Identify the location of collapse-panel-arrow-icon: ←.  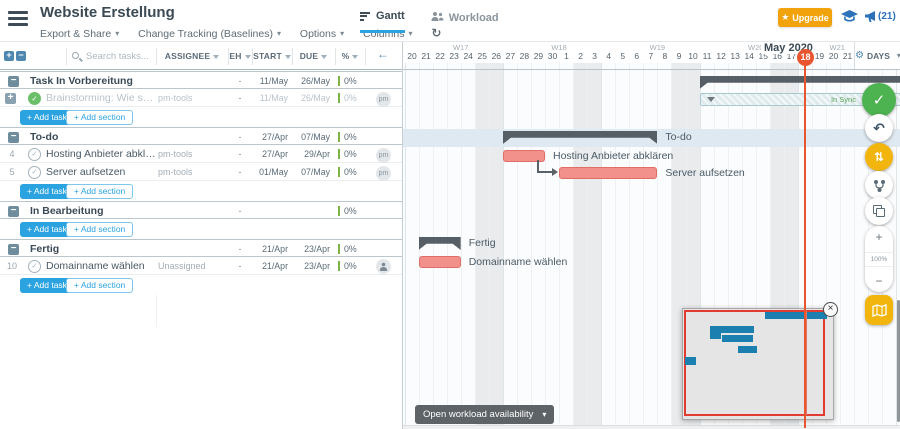
(383, 54).